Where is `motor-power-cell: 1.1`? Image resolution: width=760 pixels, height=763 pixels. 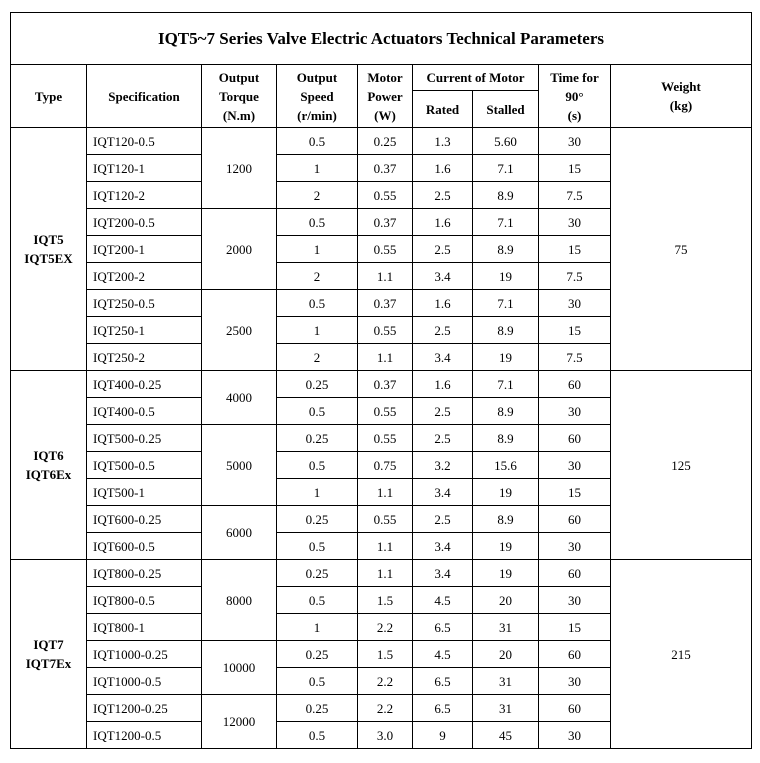
motor-power-cell: 1.1 is located at coordinates (385, 276).